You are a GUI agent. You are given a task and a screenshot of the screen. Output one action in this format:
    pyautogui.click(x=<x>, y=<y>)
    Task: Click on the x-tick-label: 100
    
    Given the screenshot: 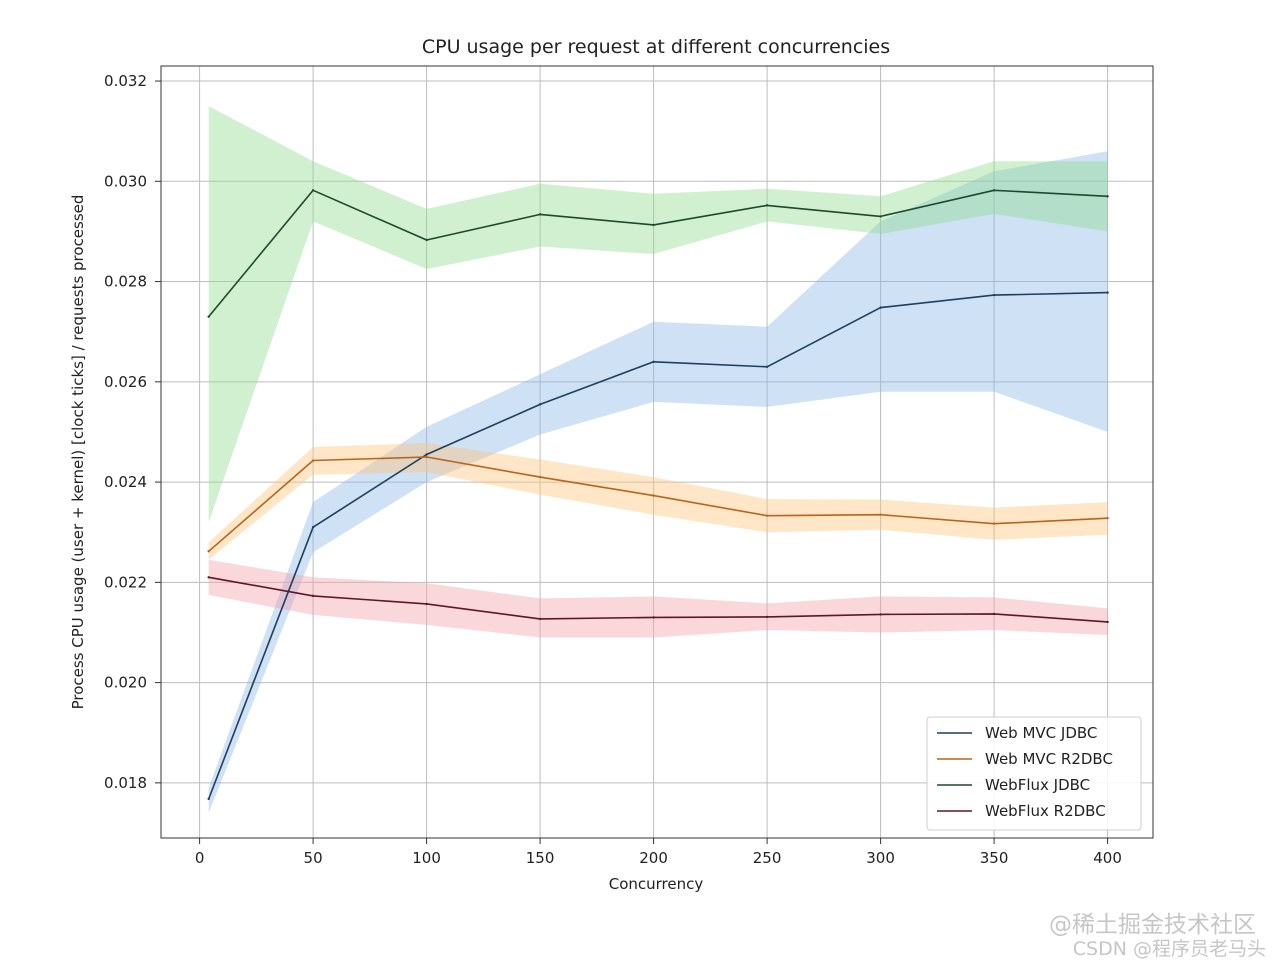 What is the action you would take?
    pyautogui.click(x=426, y=858)
    